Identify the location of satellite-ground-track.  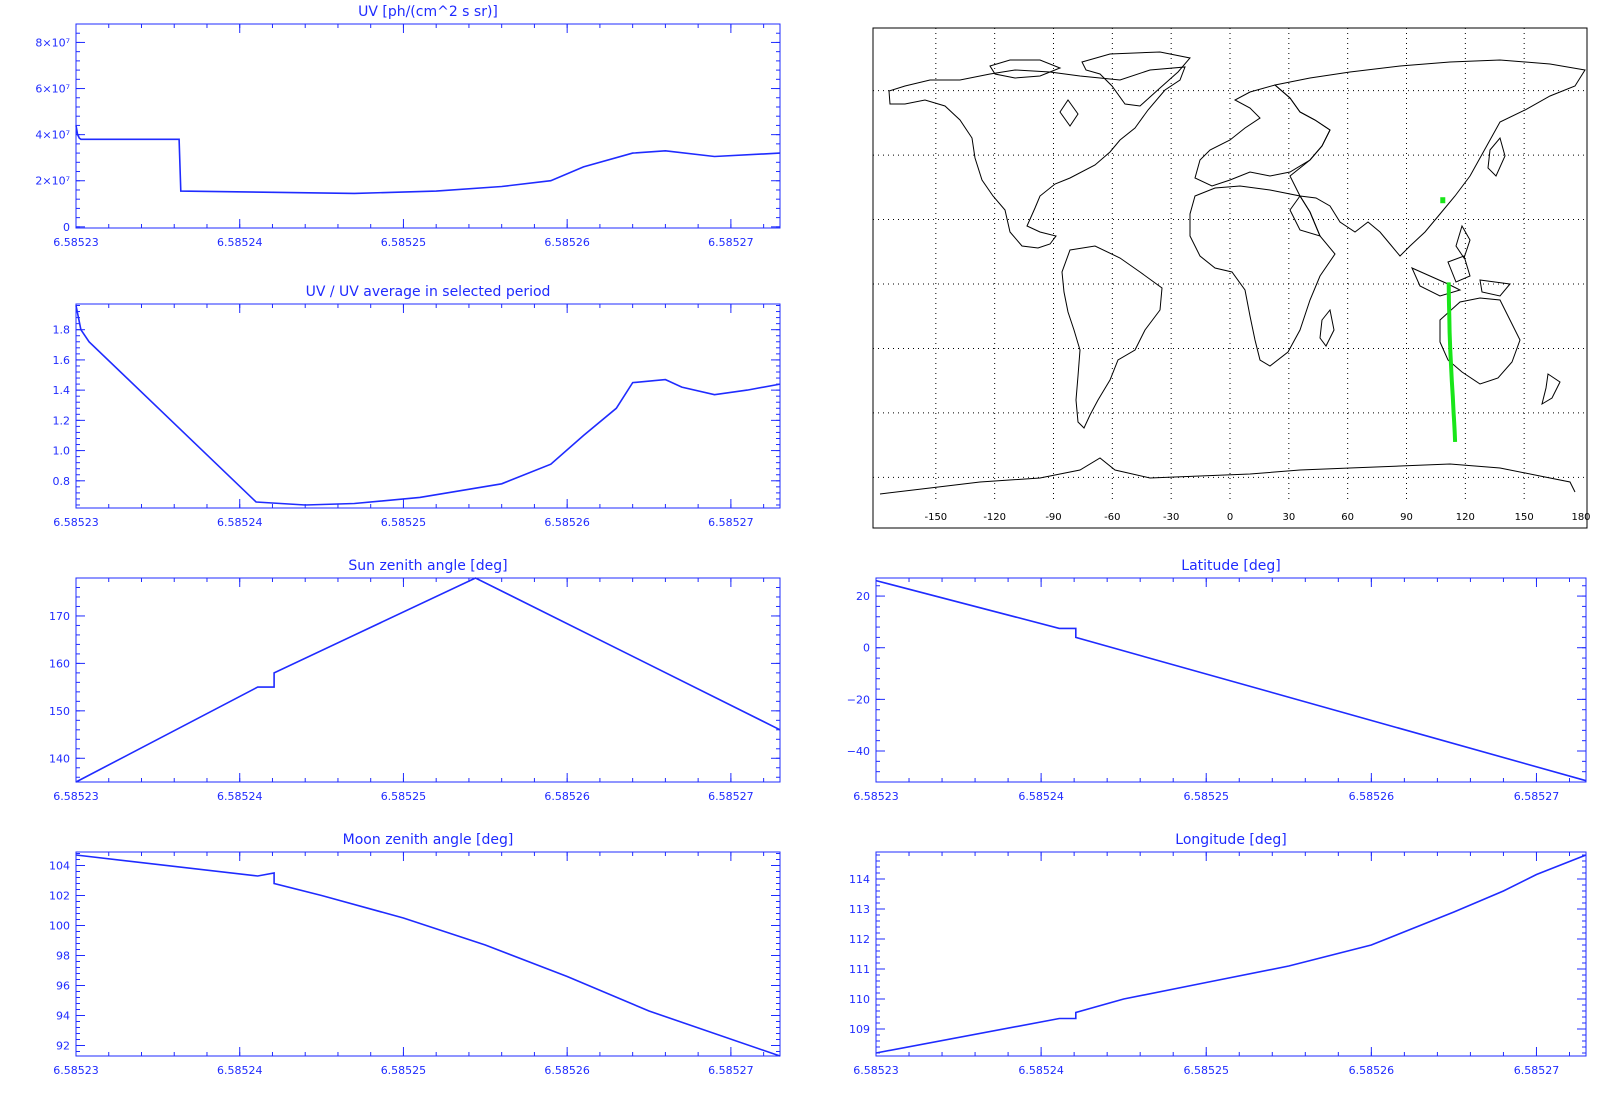
(1449, 319).